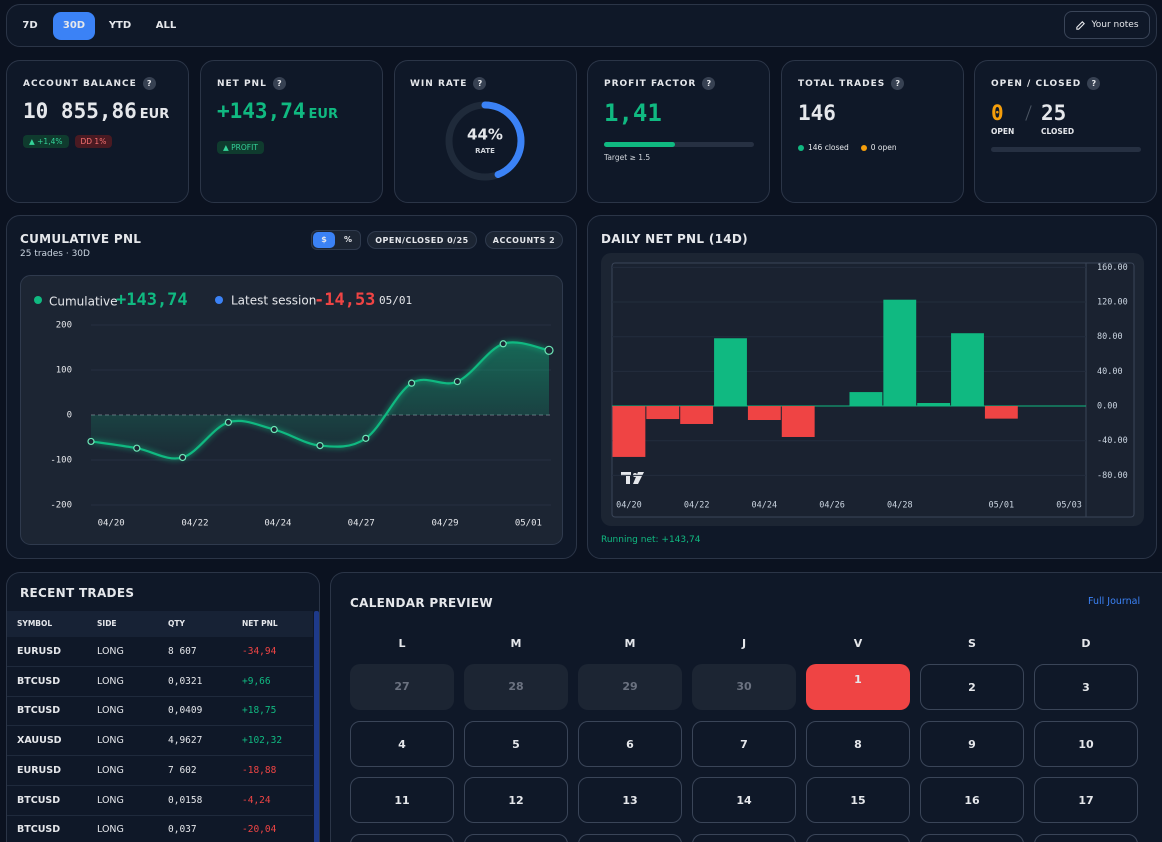 Image resolution: width=1162 pixels, height=842 pixels. I want to click on legend-date: 05/01, so click(395, 300).